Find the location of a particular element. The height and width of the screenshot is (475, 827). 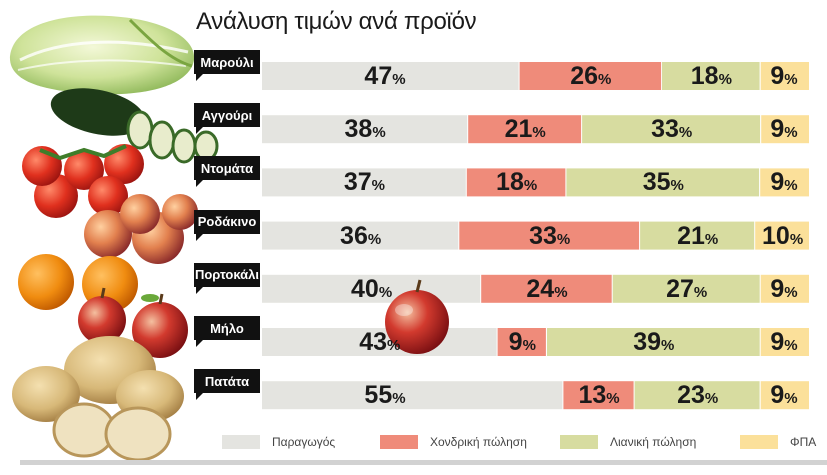

apples-illustration is located at coordinates (133, 322).